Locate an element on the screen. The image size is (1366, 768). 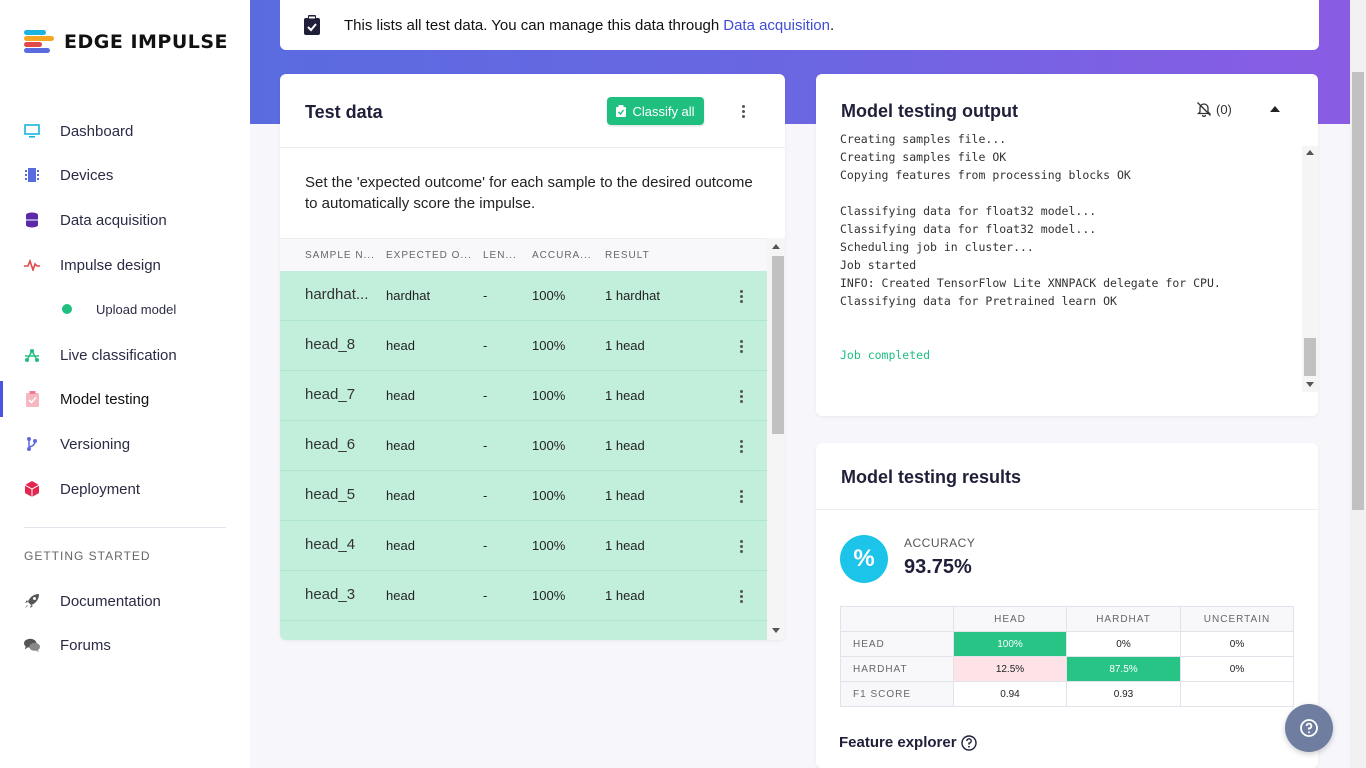
collapse-caret-icon is located at coordinates (1275, 109).